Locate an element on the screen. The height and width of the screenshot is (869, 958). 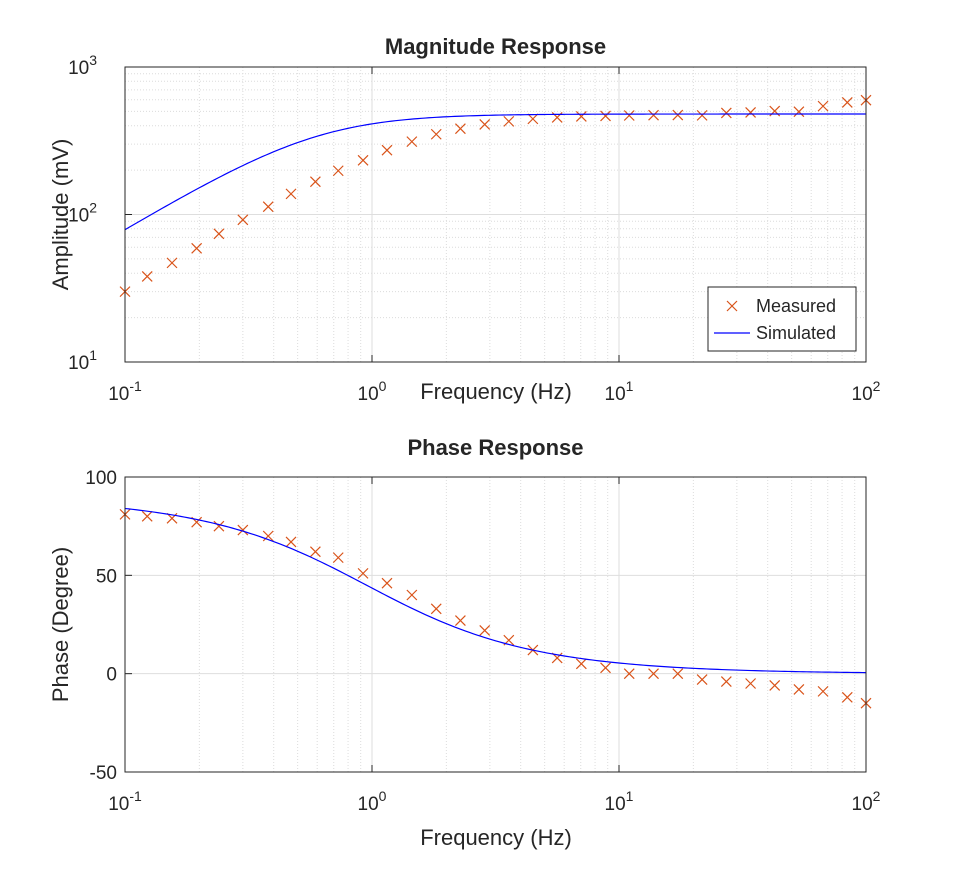
mag-series-simulated-line is located at coordinates (495, 172).